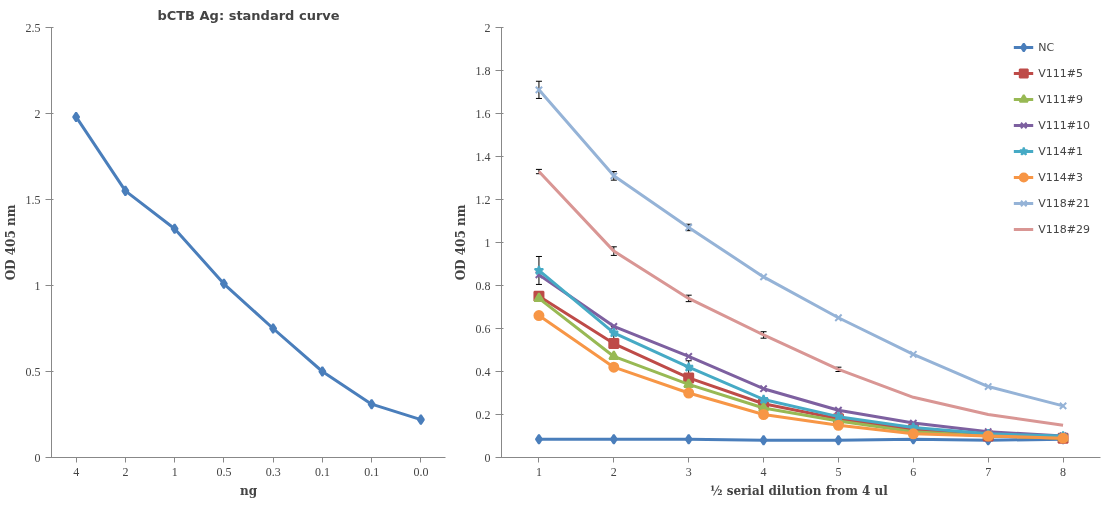 The height and width of the screenshot is (515, 1112). What do you see at coordinates (33, 27) in the screenshot?
I see `y-tick-label: 2.5` at bounding box center [33, 27].